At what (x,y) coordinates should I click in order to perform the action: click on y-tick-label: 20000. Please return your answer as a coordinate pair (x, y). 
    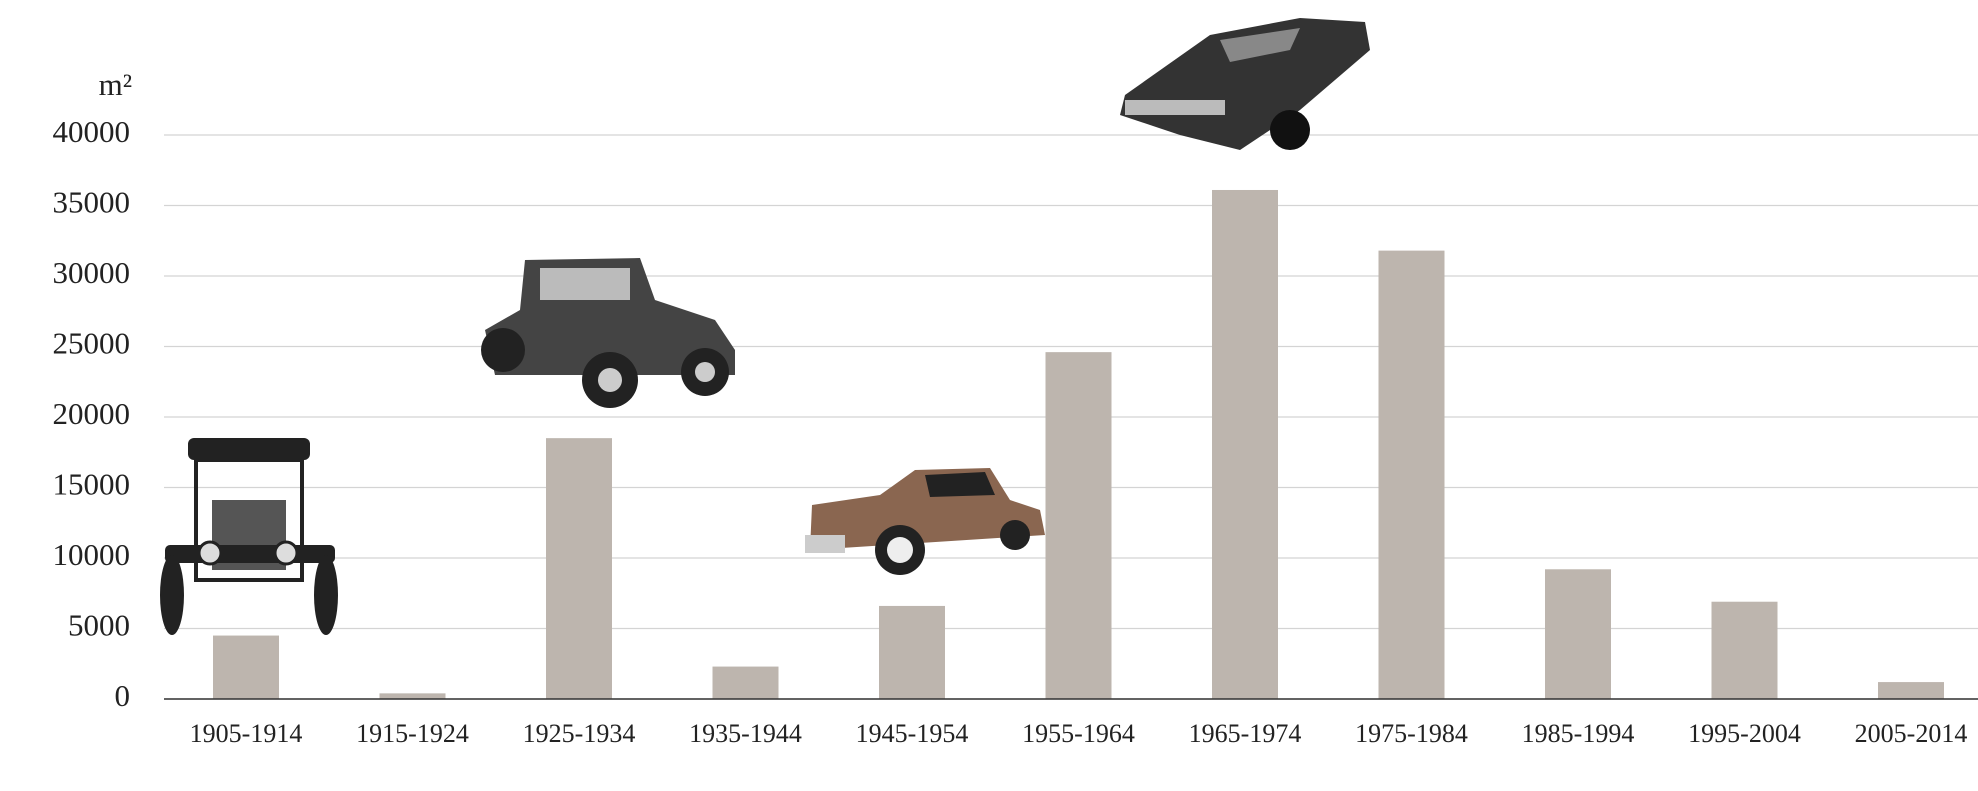
    Looking at the image, I should click on (92, 413).